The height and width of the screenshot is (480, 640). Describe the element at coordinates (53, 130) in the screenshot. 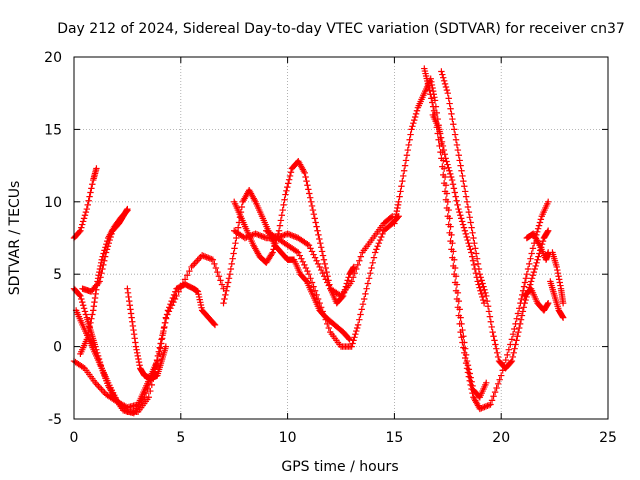

I see `y-tick-label: 15` at that location.